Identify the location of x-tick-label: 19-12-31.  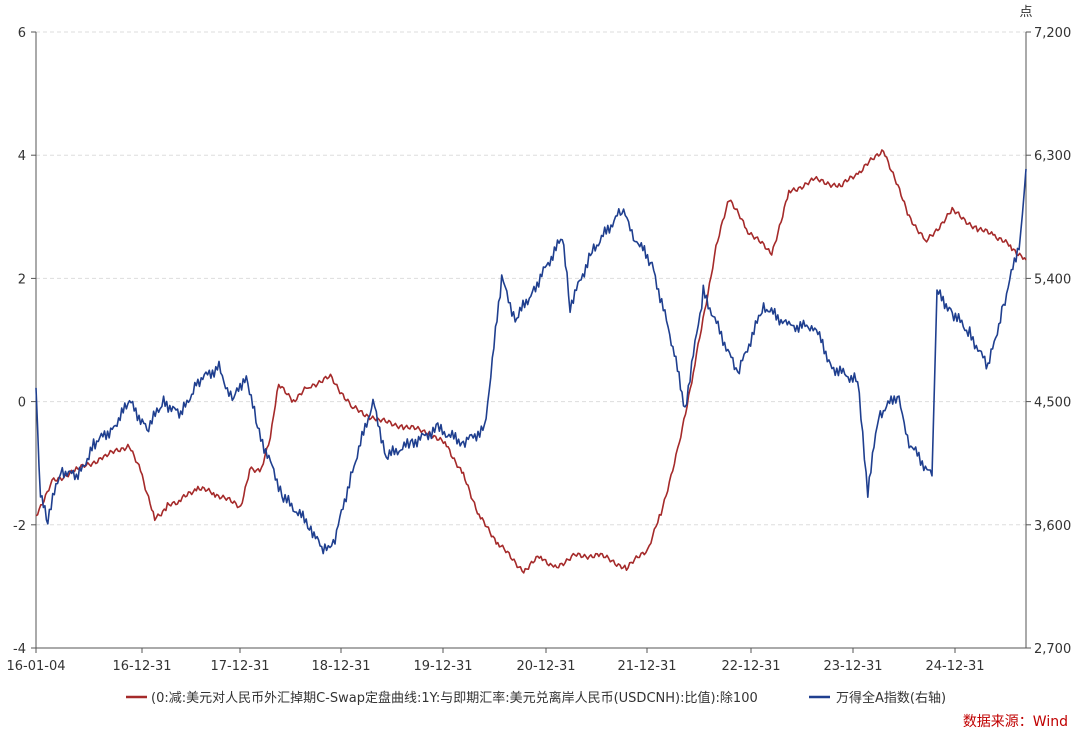
(442, 666).